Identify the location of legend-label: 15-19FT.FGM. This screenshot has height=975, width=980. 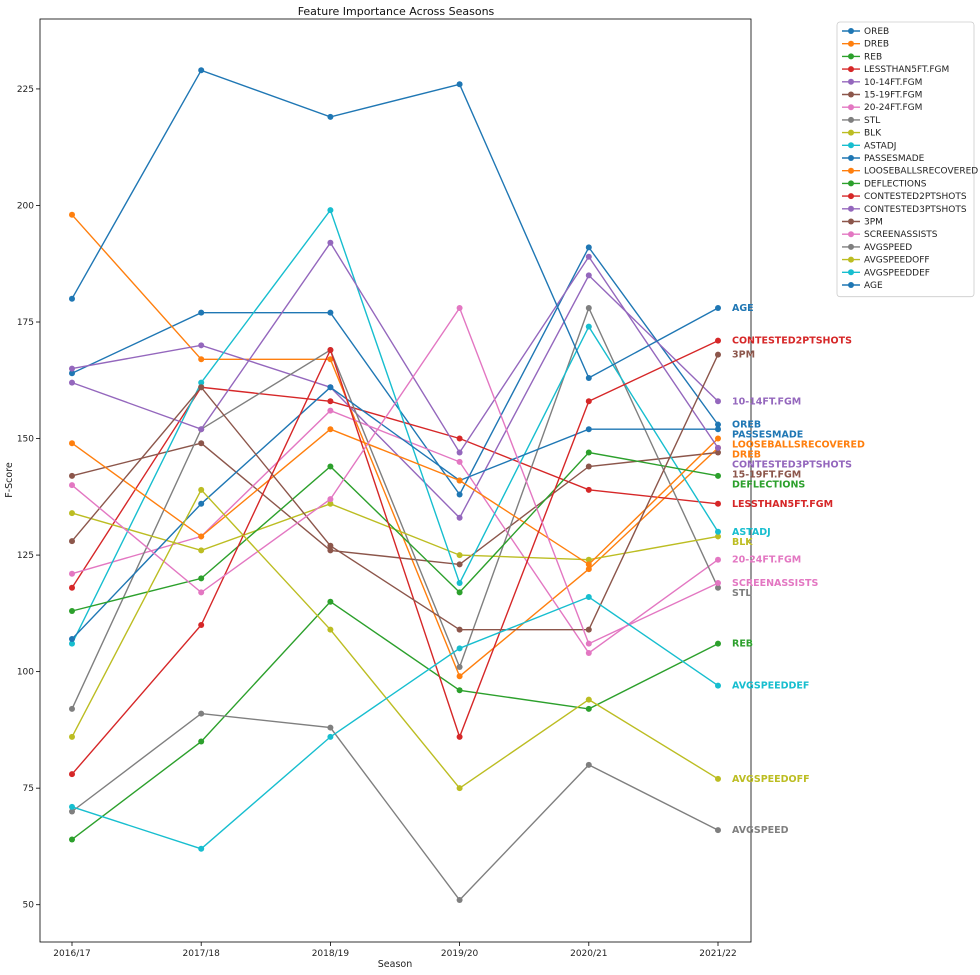
(893, 96).